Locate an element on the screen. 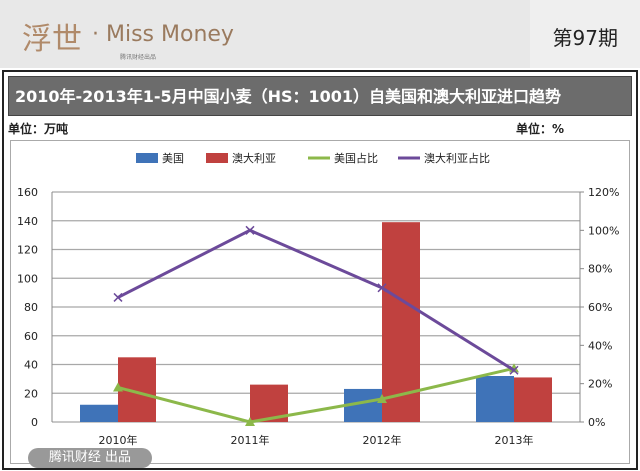 The height and width of the screenshot is (471, 640). legend-label: 美国 is located at coordinates (173, 158).